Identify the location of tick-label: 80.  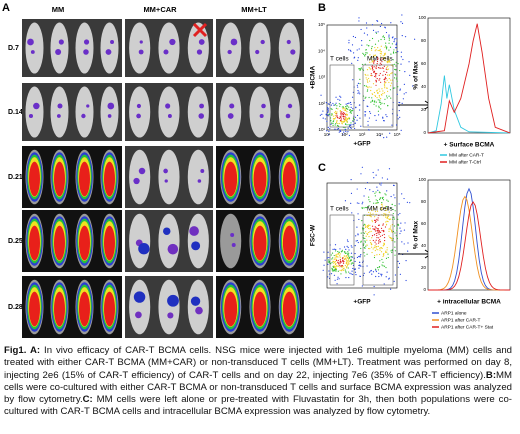
(424, 40).